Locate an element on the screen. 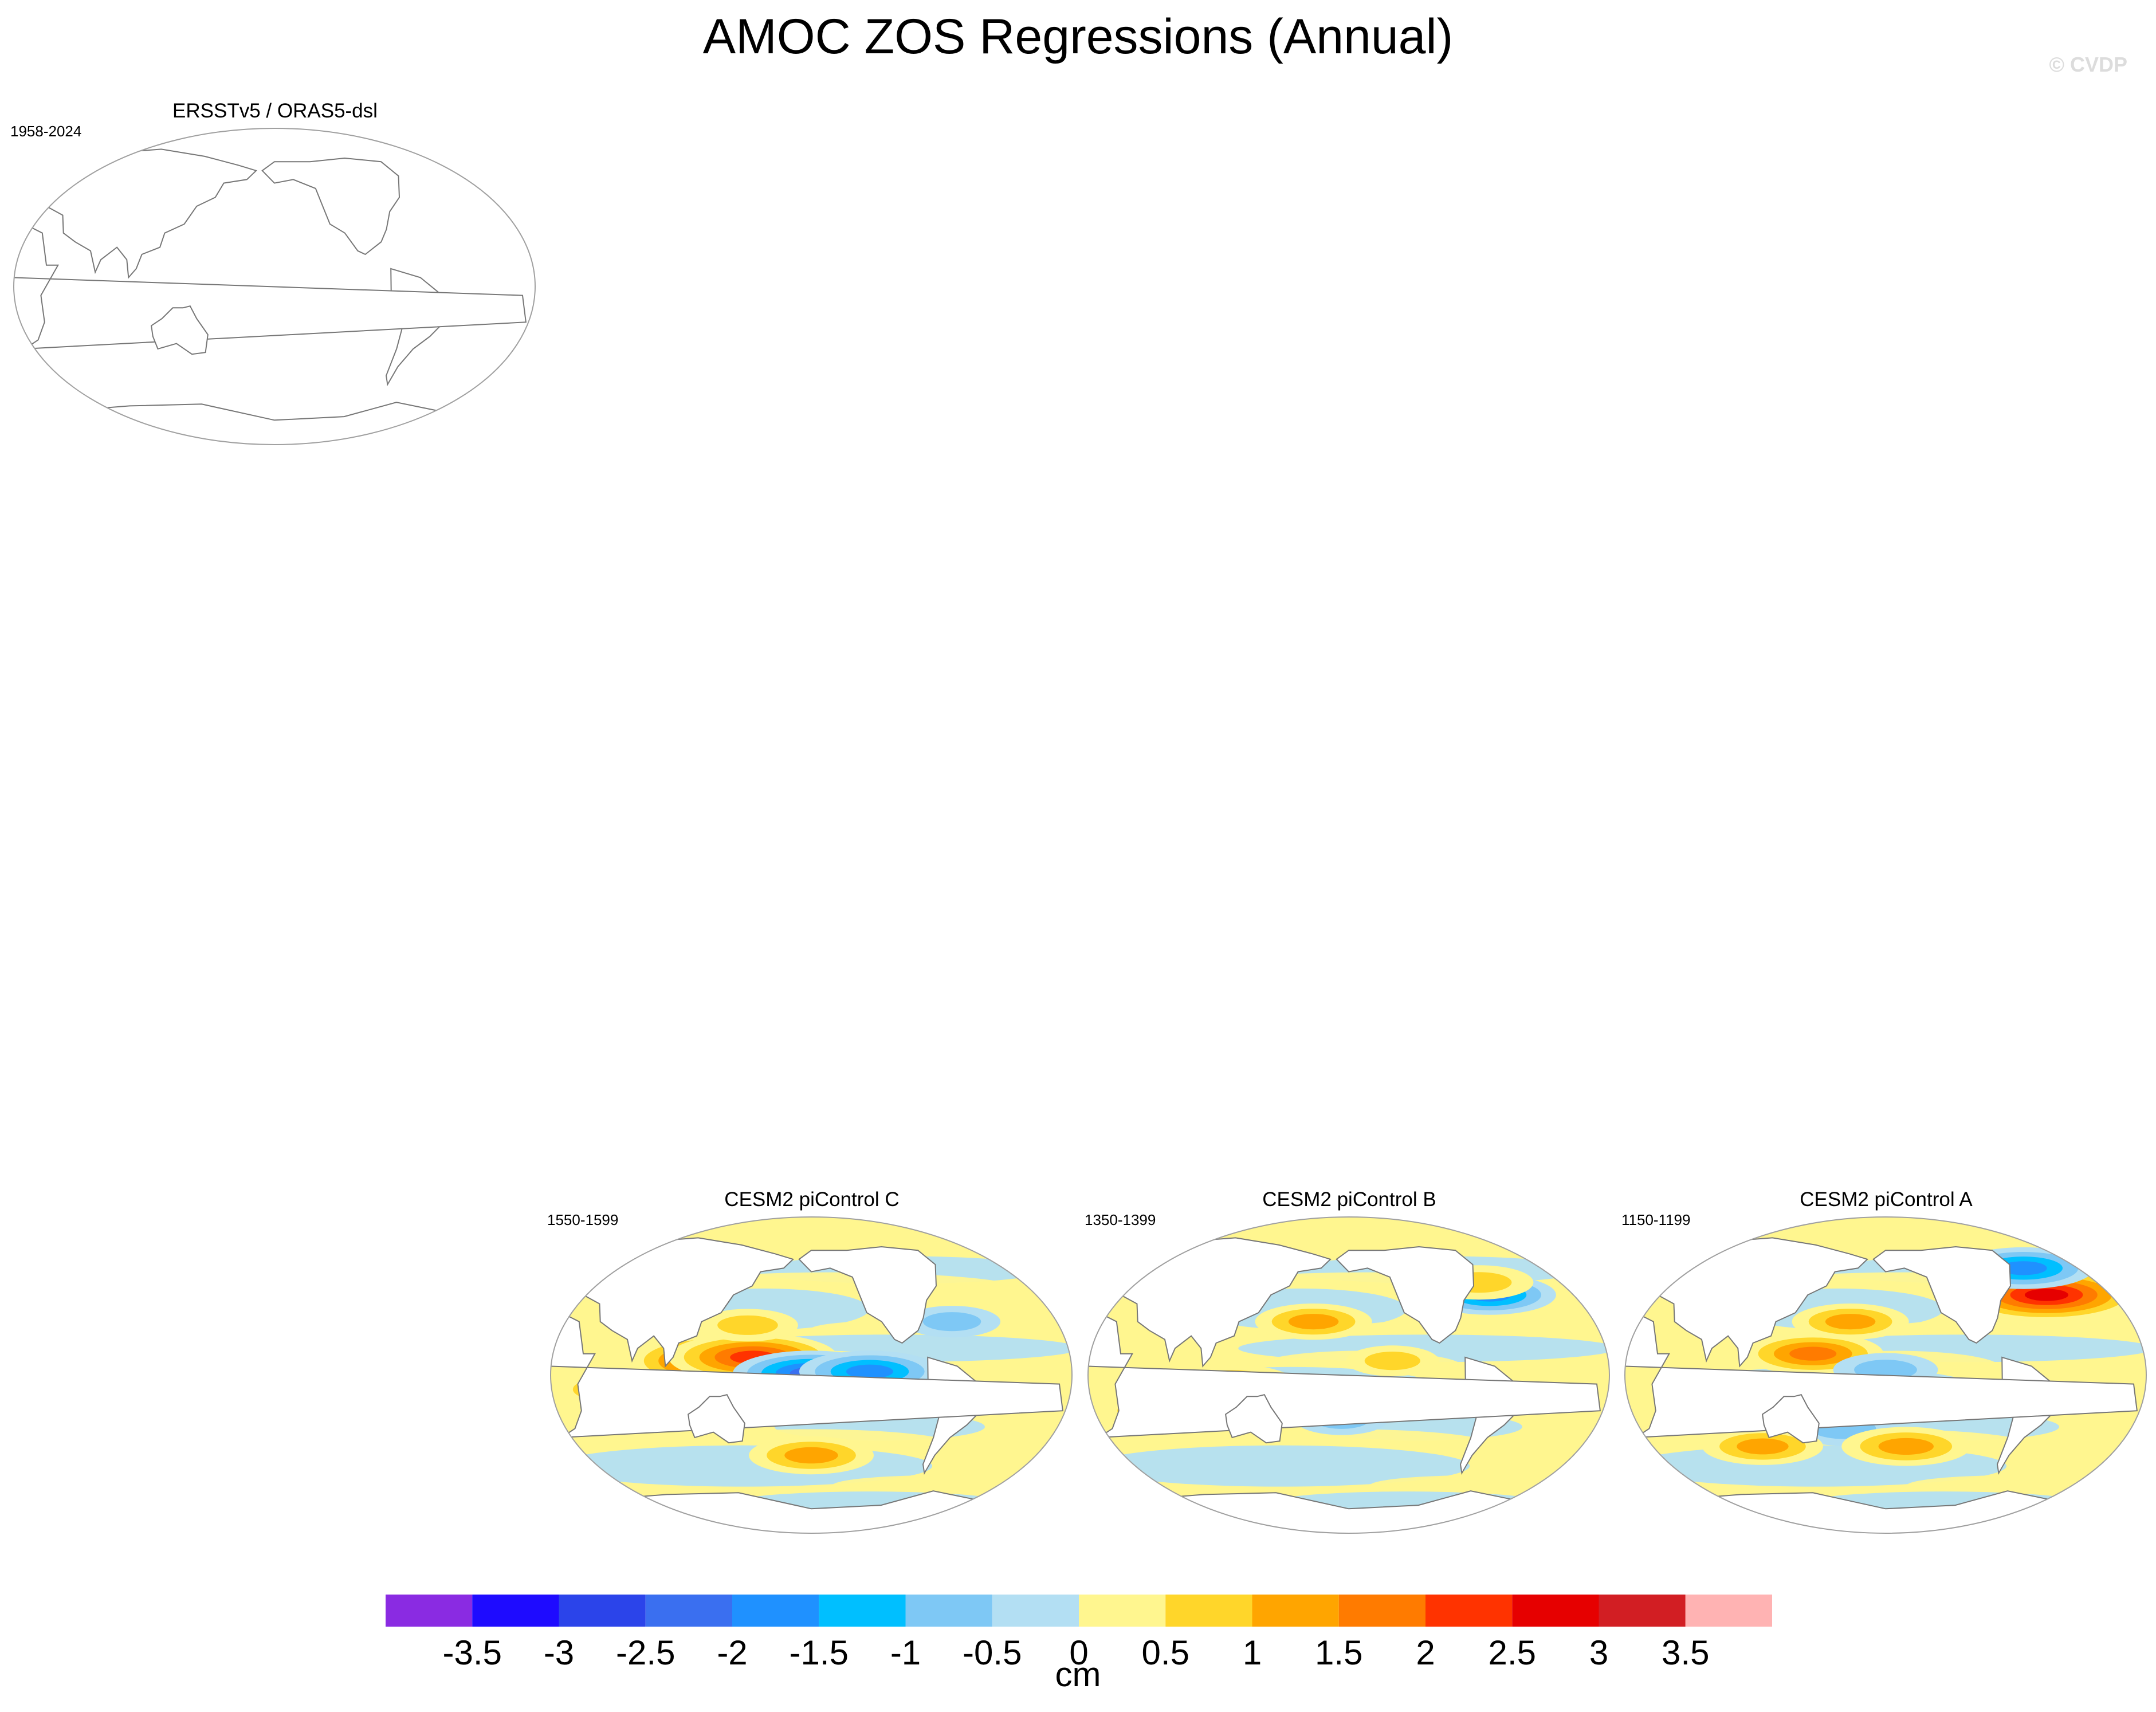 Image resolution: width=2156 pixels, height=1712 pixels. colorbar-tick-label: -3 is located at coordinates (559, 1653).